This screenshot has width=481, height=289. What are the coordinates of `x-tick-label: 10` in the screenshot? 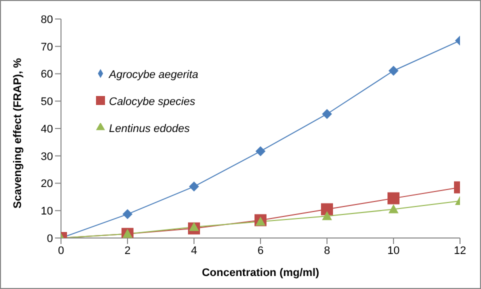 It's located at (393, 250).